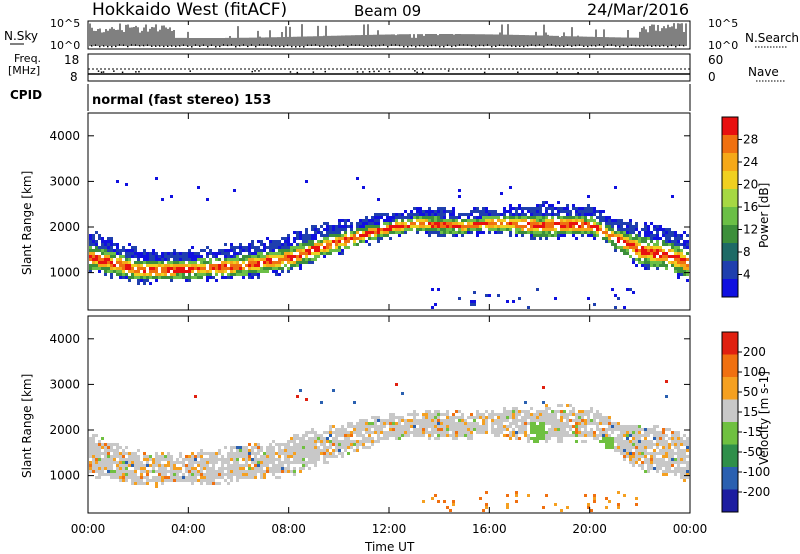 The width and height of the screenshot is (800, 554). What do you see at coordinates (712, 77) in the screenshot?
I see `nave-tick-0: 0` at bounding box center [712, 77].